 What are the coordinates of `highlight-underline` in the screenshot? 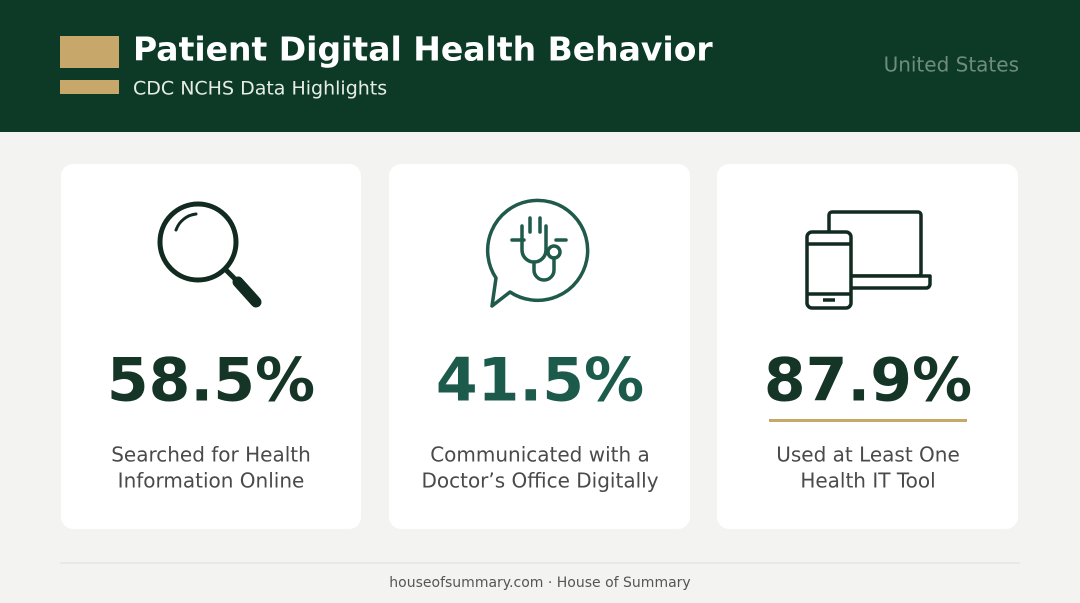 It's located at (868, 420).